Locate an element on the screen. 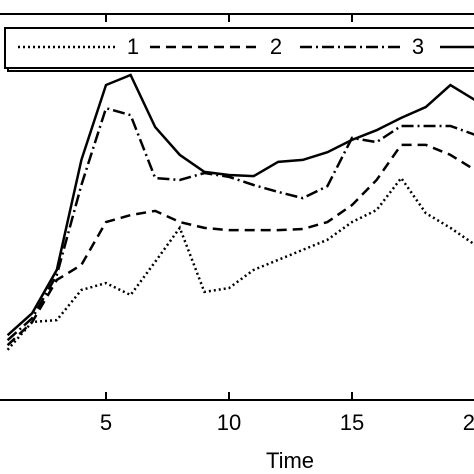 The image size is (474, 474). legend-label: 2 is located at coordinates (276, 46).